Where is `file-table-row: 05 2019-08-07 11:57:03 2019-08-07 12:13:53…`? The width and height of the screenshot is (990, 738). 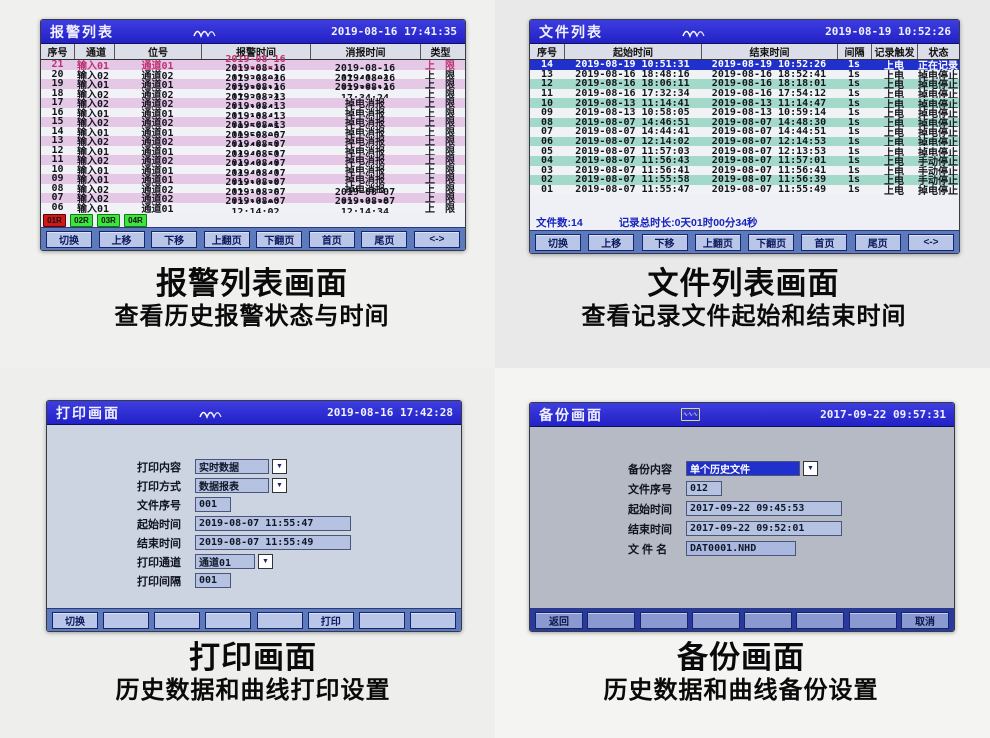 file-table-row: 05 2019-08-07 11:57:03 2019-08-07 12:13:53… is located at coordinates (744, 152).